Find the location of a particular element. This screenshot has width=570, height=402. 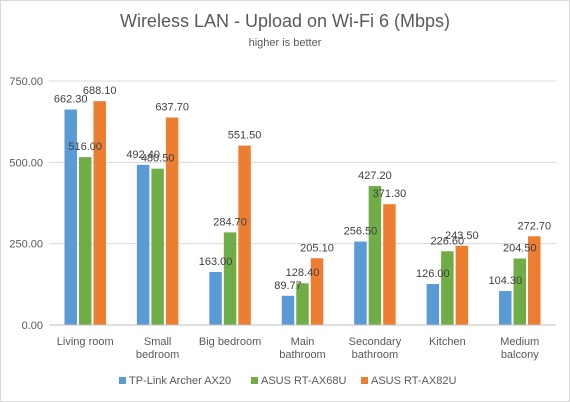

y-tick-label: 0.00 is located at coordinates (32, 326).